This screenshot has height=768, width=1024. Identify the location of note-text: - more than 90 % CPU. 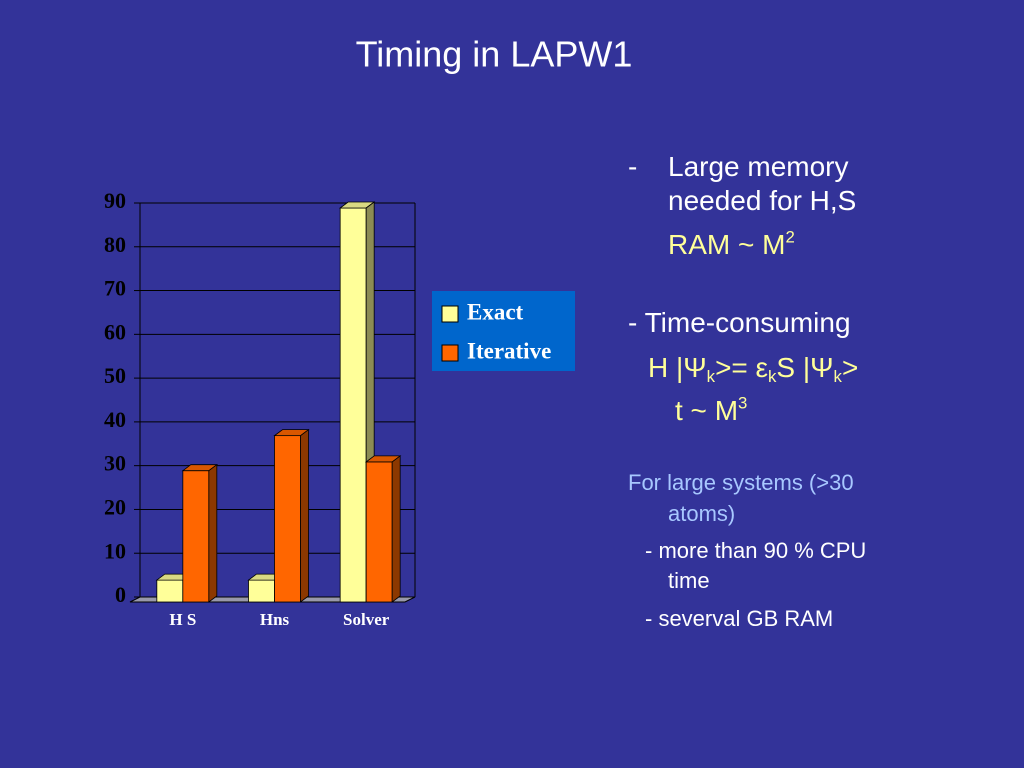
(756, 550).